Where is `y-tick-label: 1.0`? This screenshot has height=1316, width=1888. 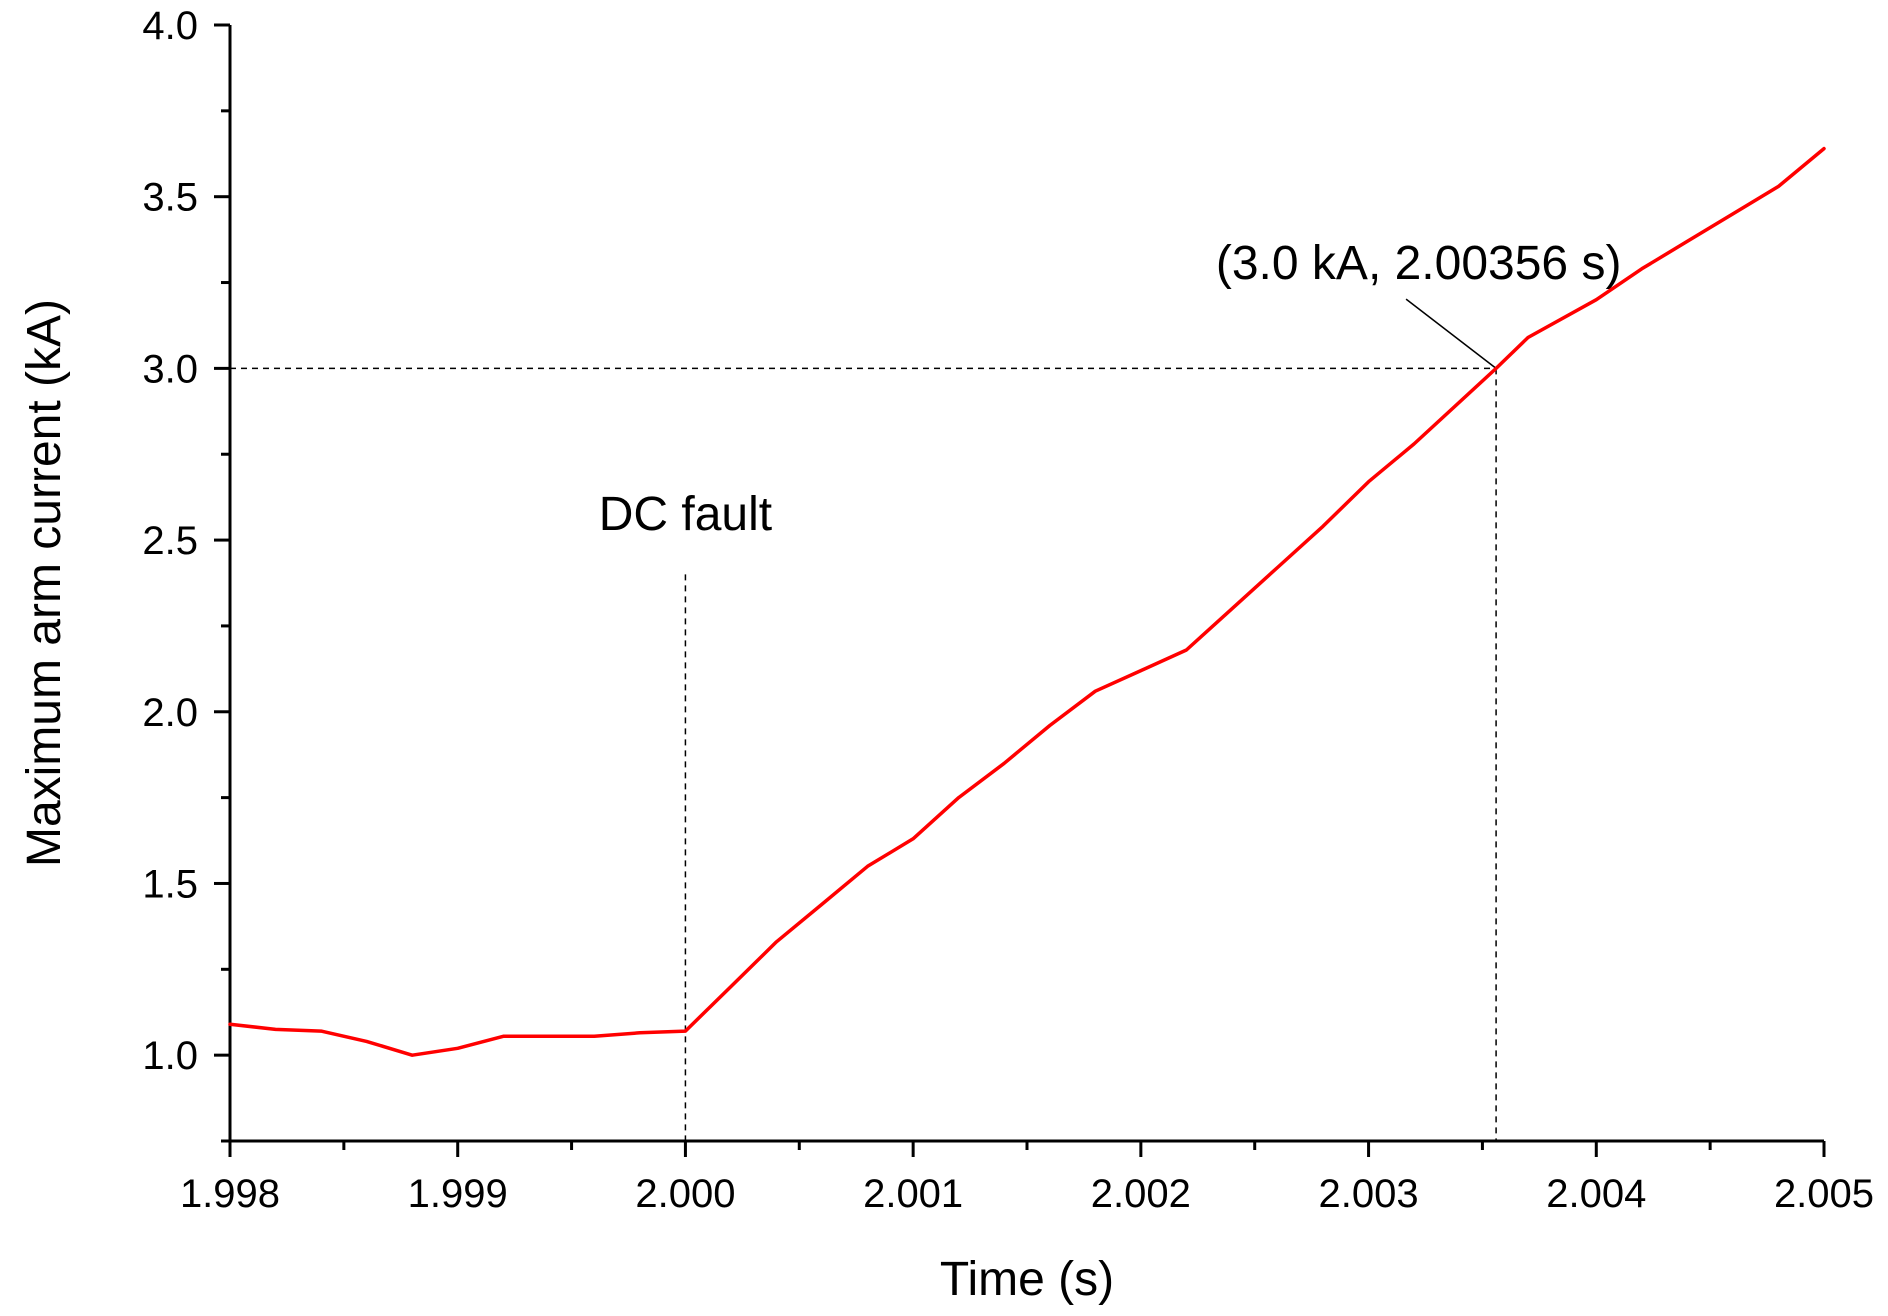 y-tick-label: 1.0 is located at coordinates (170, 1056).